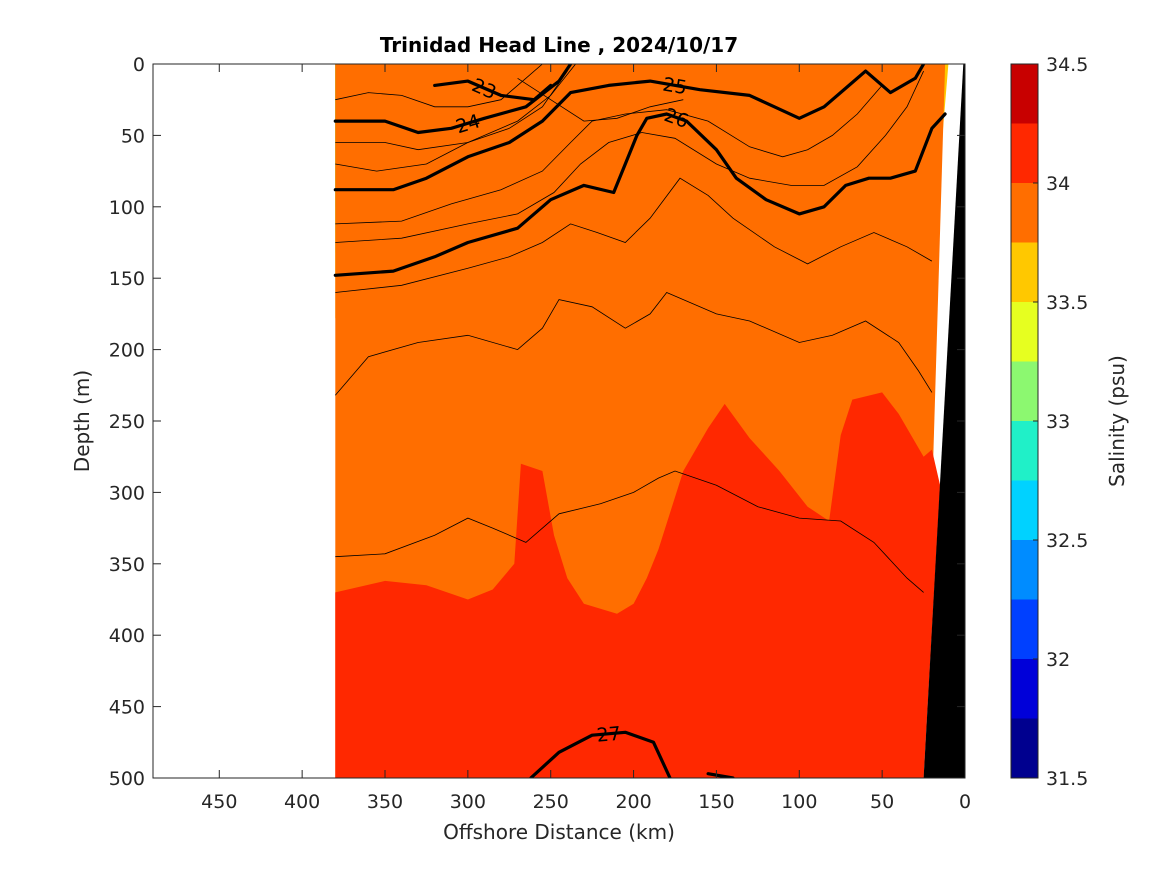 The image size is (1167, 875). Describe the element at coordinates (385, 802) in the screenshot. I see `x-tick-label: 350` at that location.